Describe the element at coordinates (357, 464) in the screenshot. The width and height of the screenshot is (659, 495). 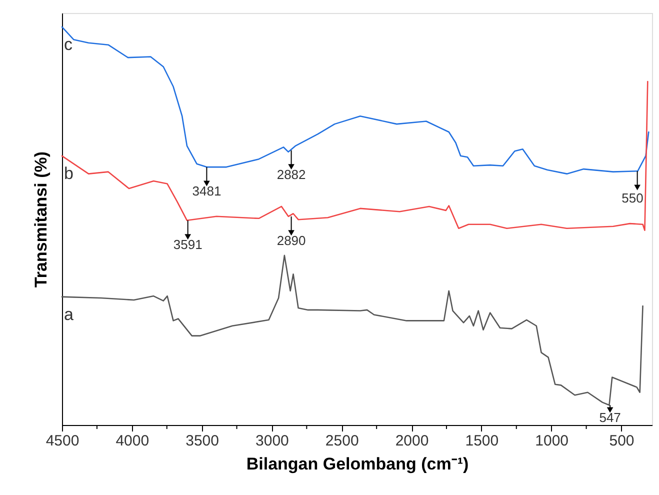
I see `x-axis-title: Bilangan Gelombang (cm⁻¹)` at that location.